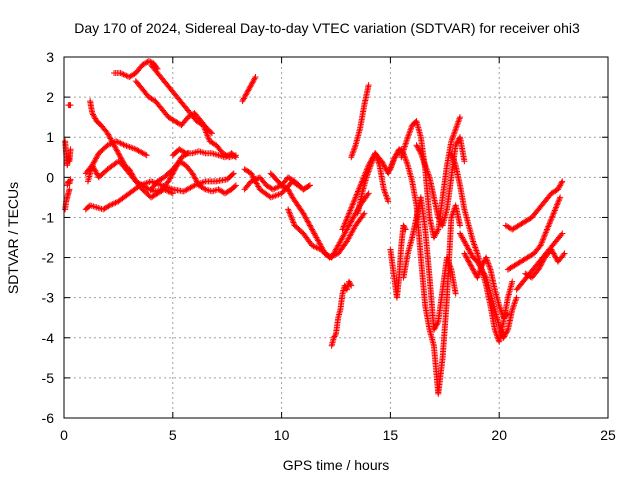 Image resolution: width=640 pixels, height=480 pixels. I want to click on y-tick-label: 3, so click(50, 57).